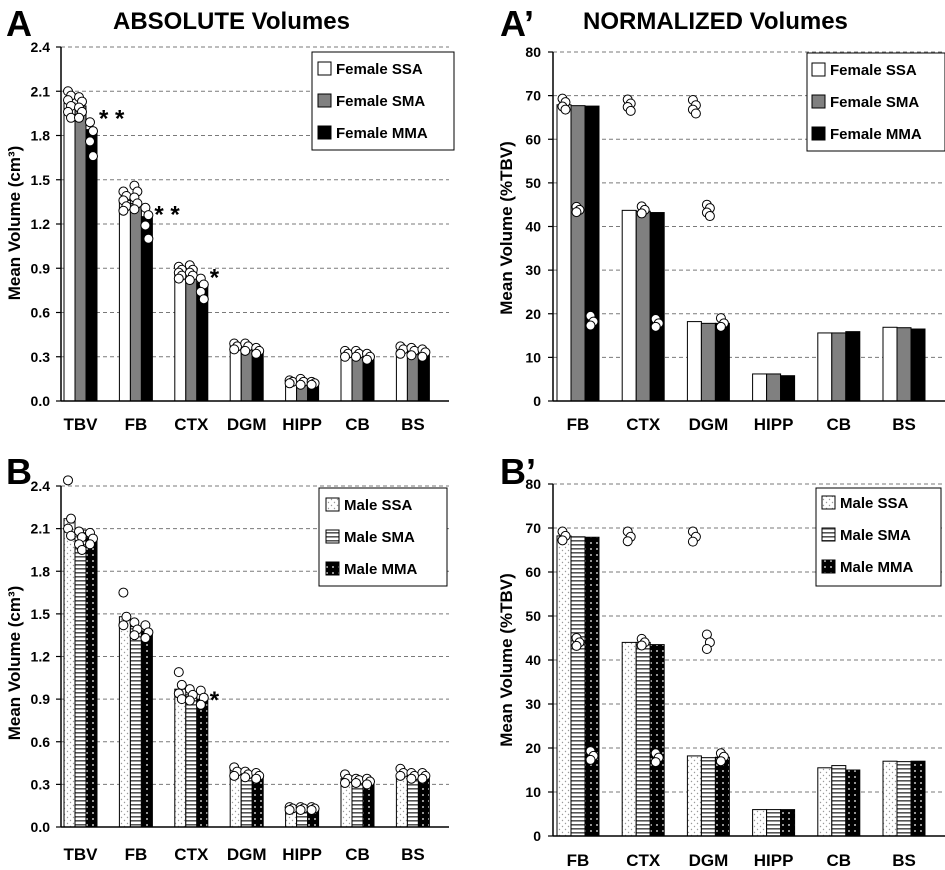 Image resolution: width=945 pixels, height=870 pixels. Describe the element at coordinates (715, 21) in the screenshot. I see `chart-title: NORMALIZED Volumes` at that location.